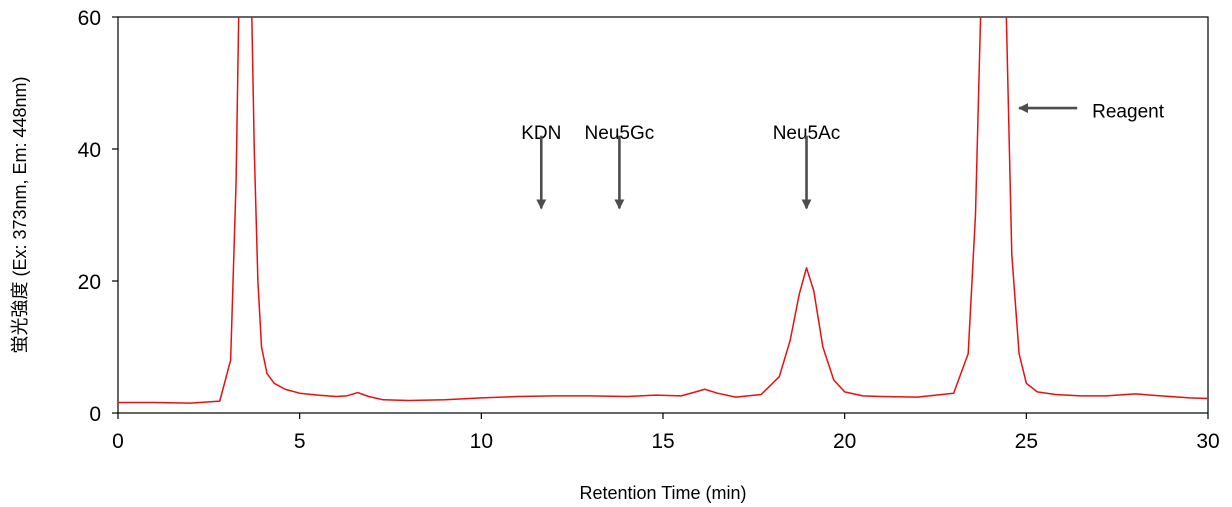 This screenshot has width=1232, height=507. I want to click on x-tick-label: 15, so click(662, 441).